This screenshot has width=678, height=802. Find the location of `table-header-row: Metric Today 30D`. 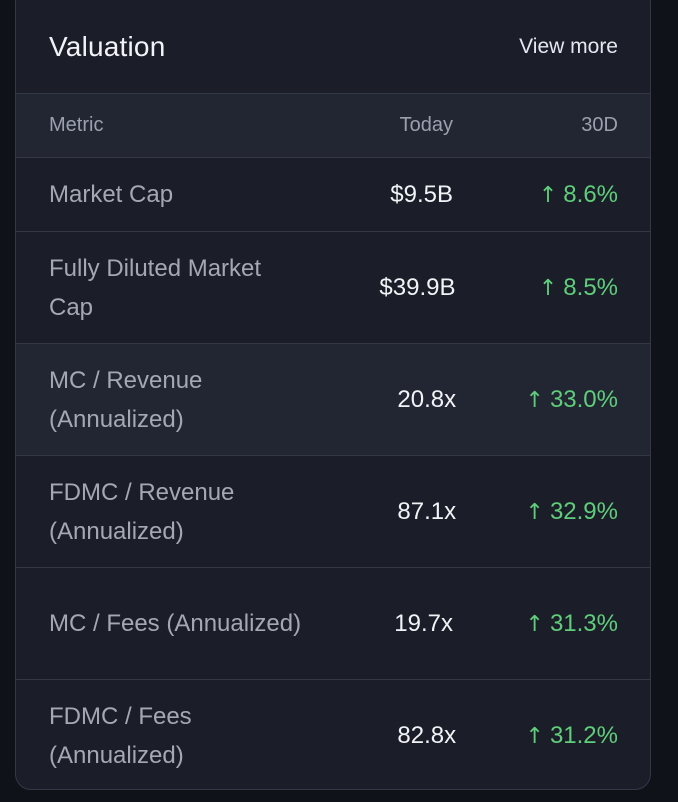

table-header-row: Metric Today 30D is located at coordinates (333, 126).